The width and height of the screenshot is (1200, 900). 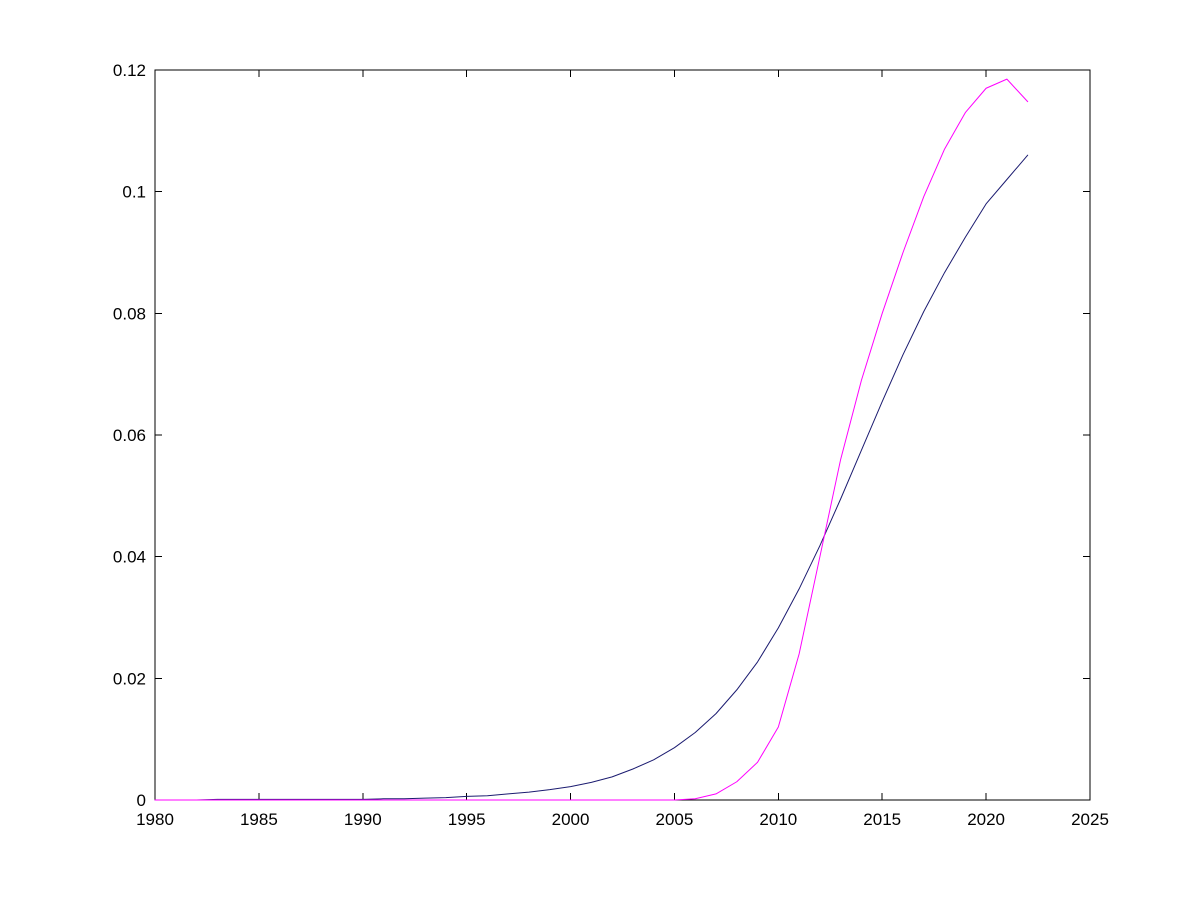 What do you see at coordinates (129, 557) in the screenshot?
I see `y-tick-label: 0.04` at bounding box center [129, 557].